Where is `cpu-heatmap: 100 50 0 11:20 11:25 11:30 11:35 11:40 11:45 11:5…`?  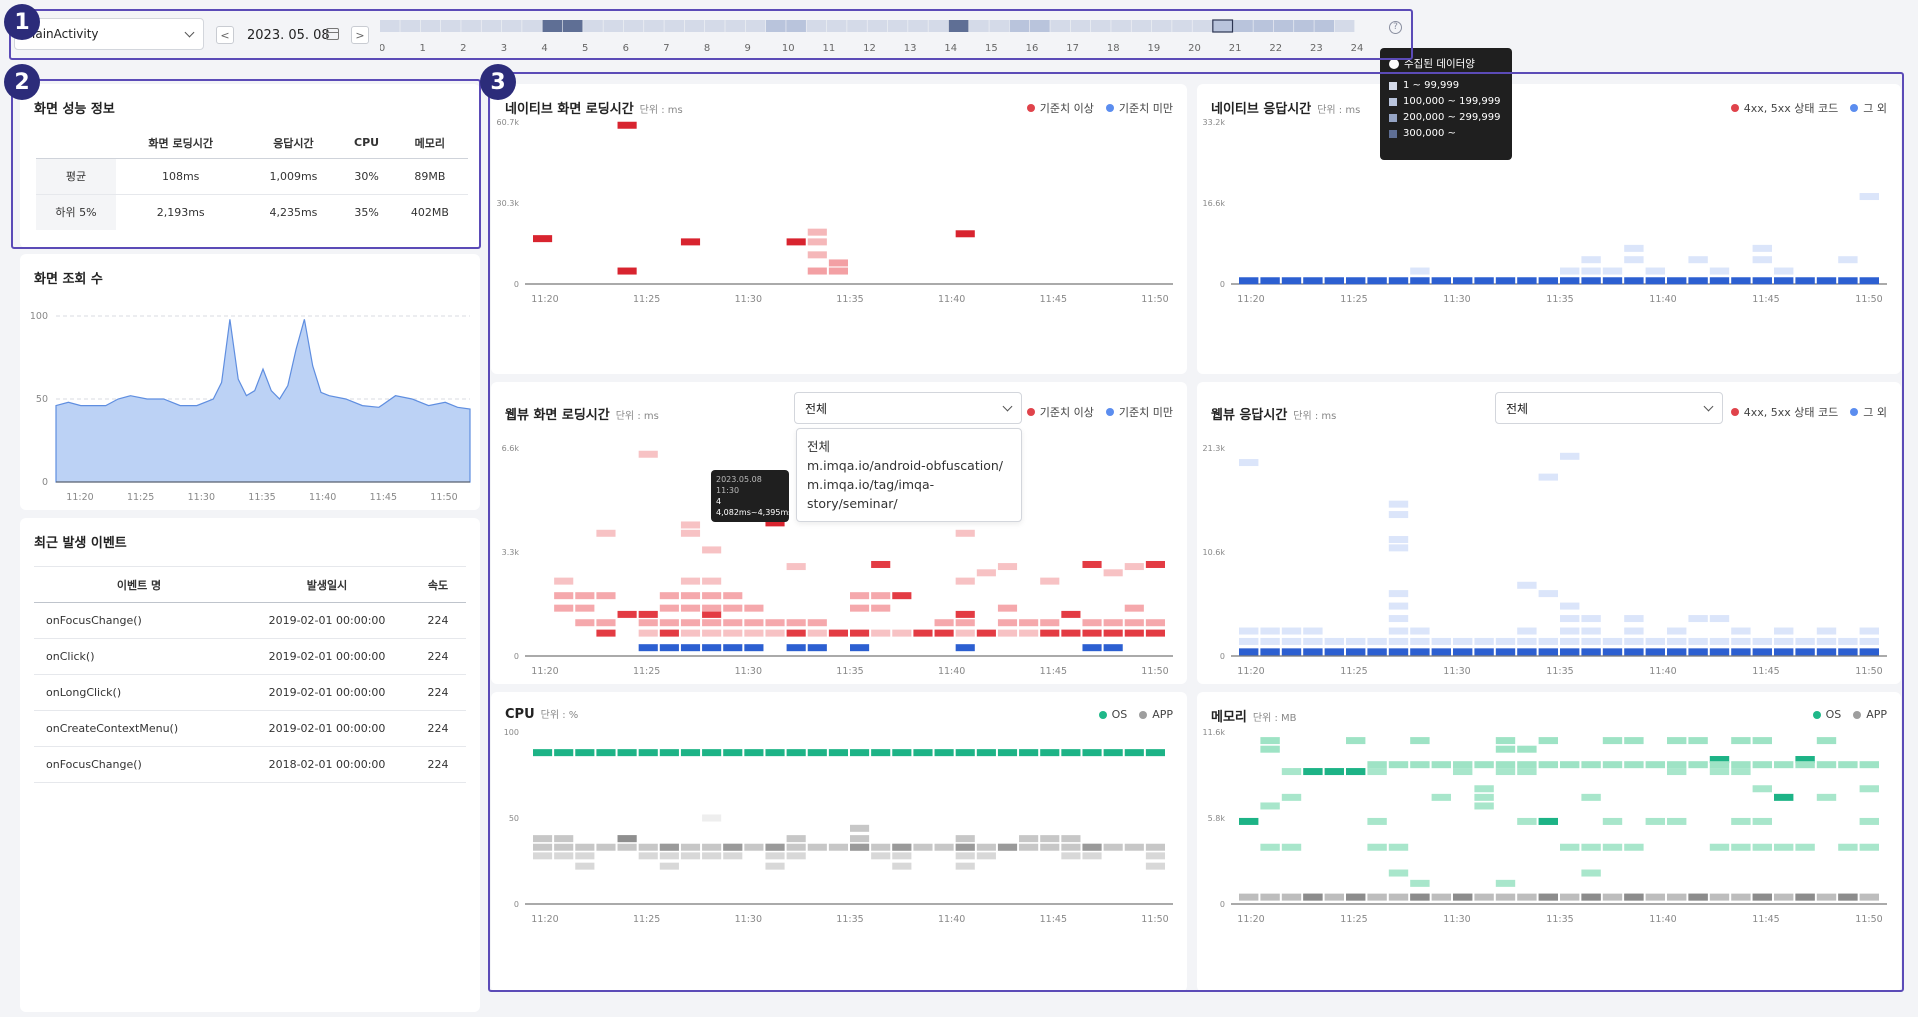 cpu-heatmap: 100 50 0 11:20 11:25 11:30 11:35 11:40 11:45 11:5… is located at coordinates (839, 842).